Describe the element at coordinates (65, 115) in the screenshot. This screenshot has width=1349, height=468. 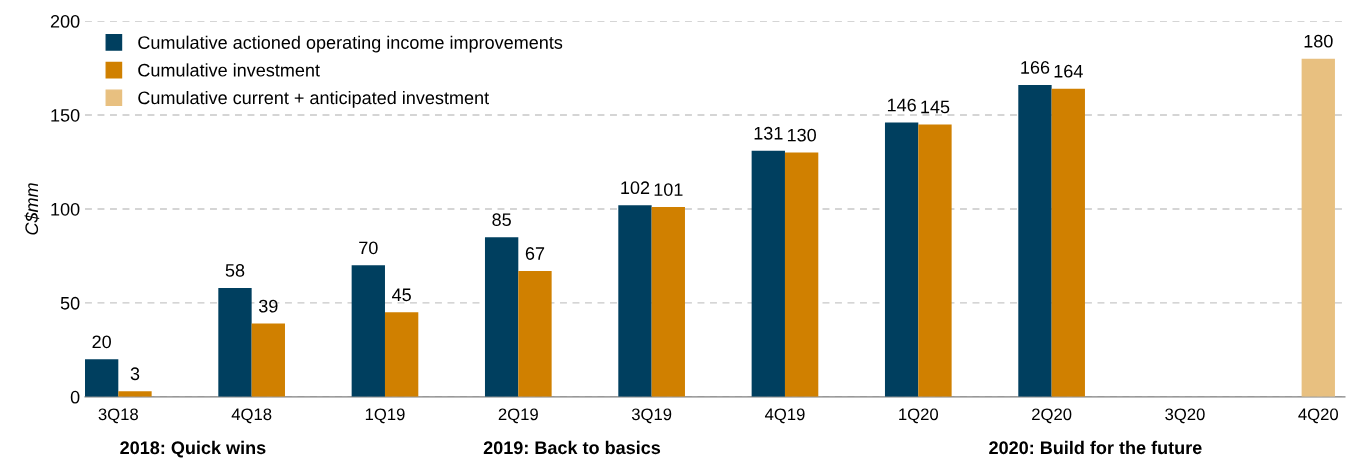
I see `y-tick-label: 150` at that location.